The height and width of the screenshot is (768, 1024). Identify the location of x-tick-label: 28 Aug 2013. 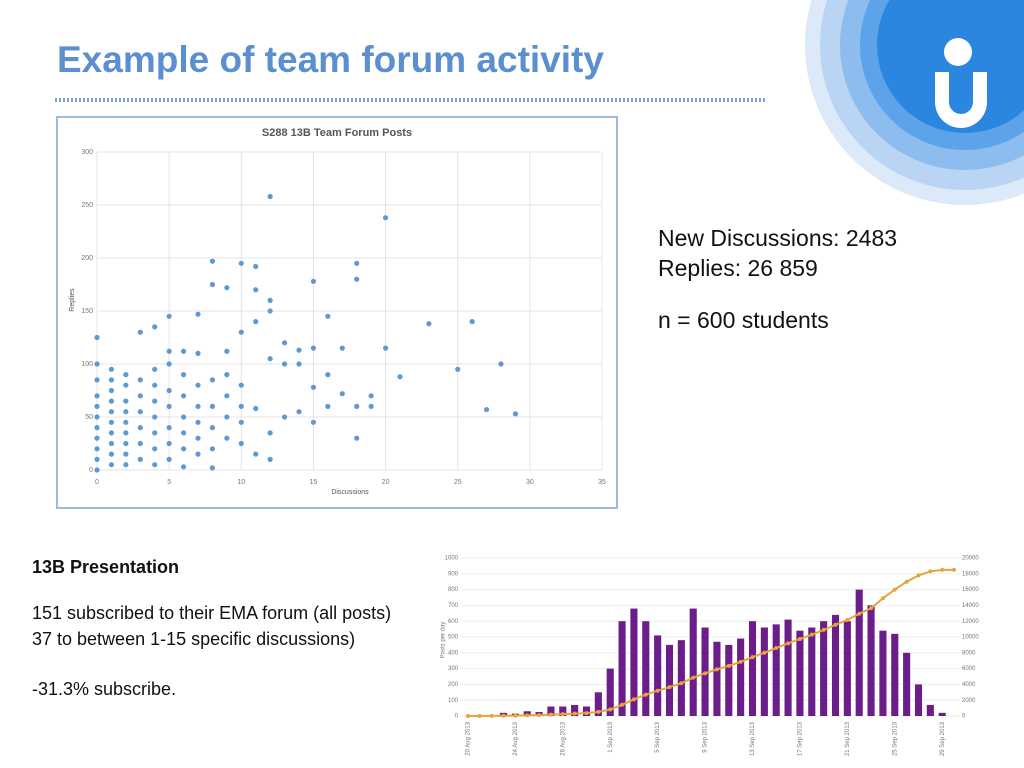
(563, 738).